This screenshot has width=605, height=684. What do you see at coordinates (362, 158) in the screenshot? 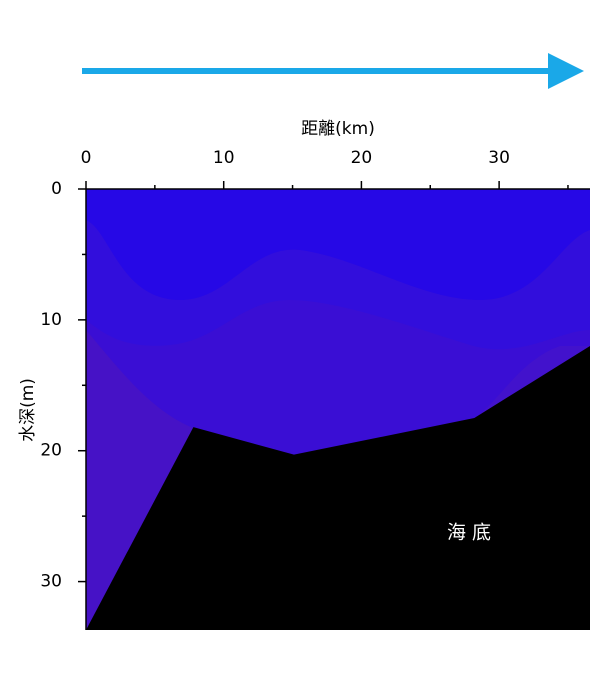
I see `x-tick-label: 20` at bounding box center [362, 158].